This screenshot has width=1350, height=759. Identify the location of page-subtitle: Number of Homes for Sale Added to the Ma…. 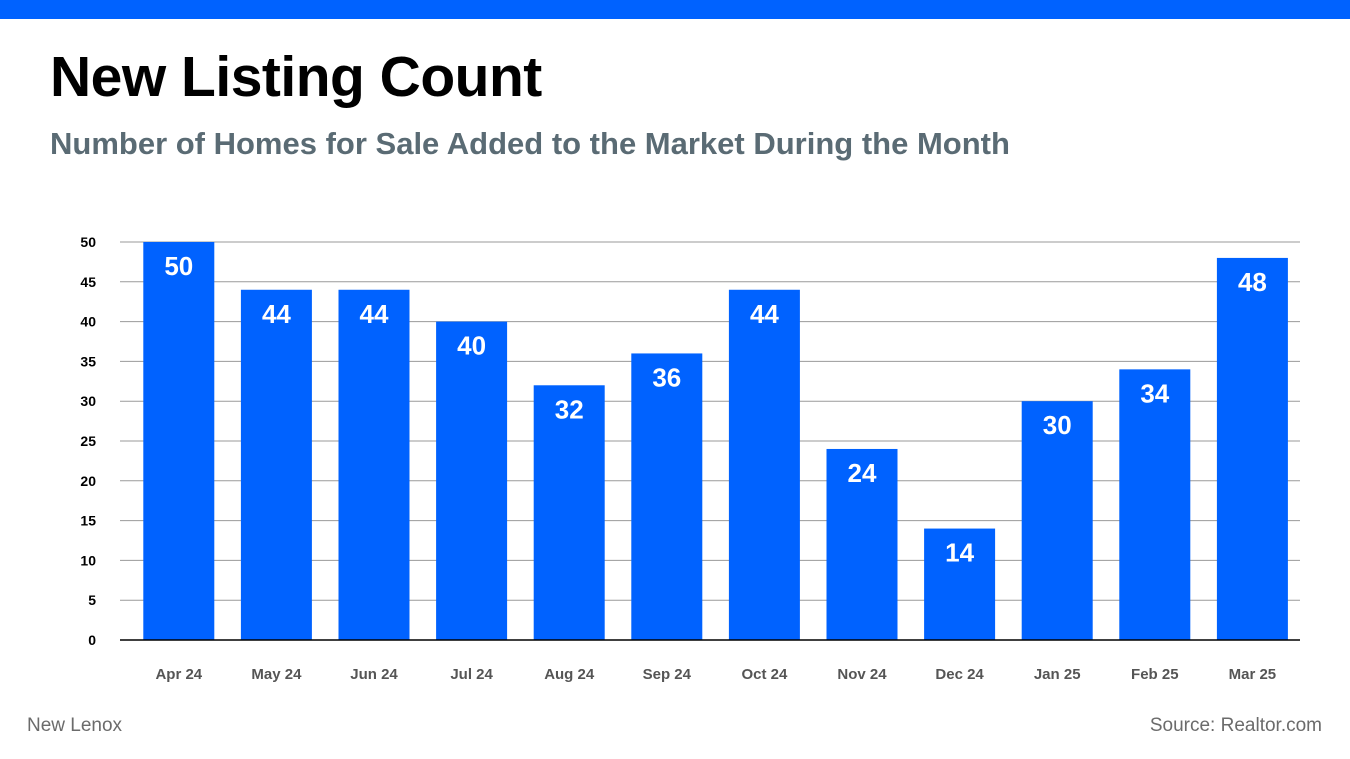
(530, 143).